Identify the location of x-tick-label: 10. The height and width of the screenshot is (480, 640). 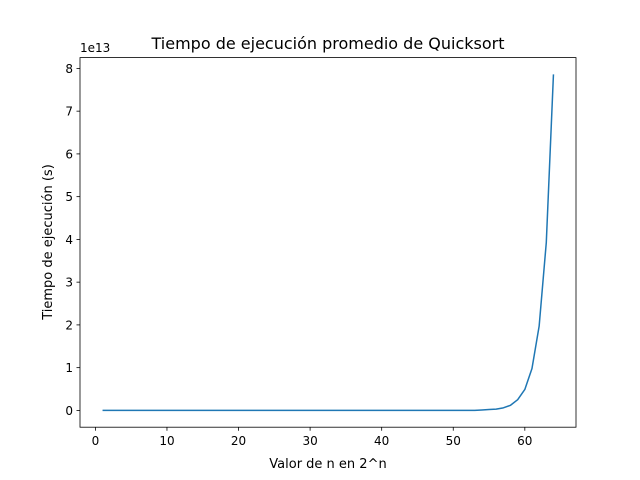
(166, 441).